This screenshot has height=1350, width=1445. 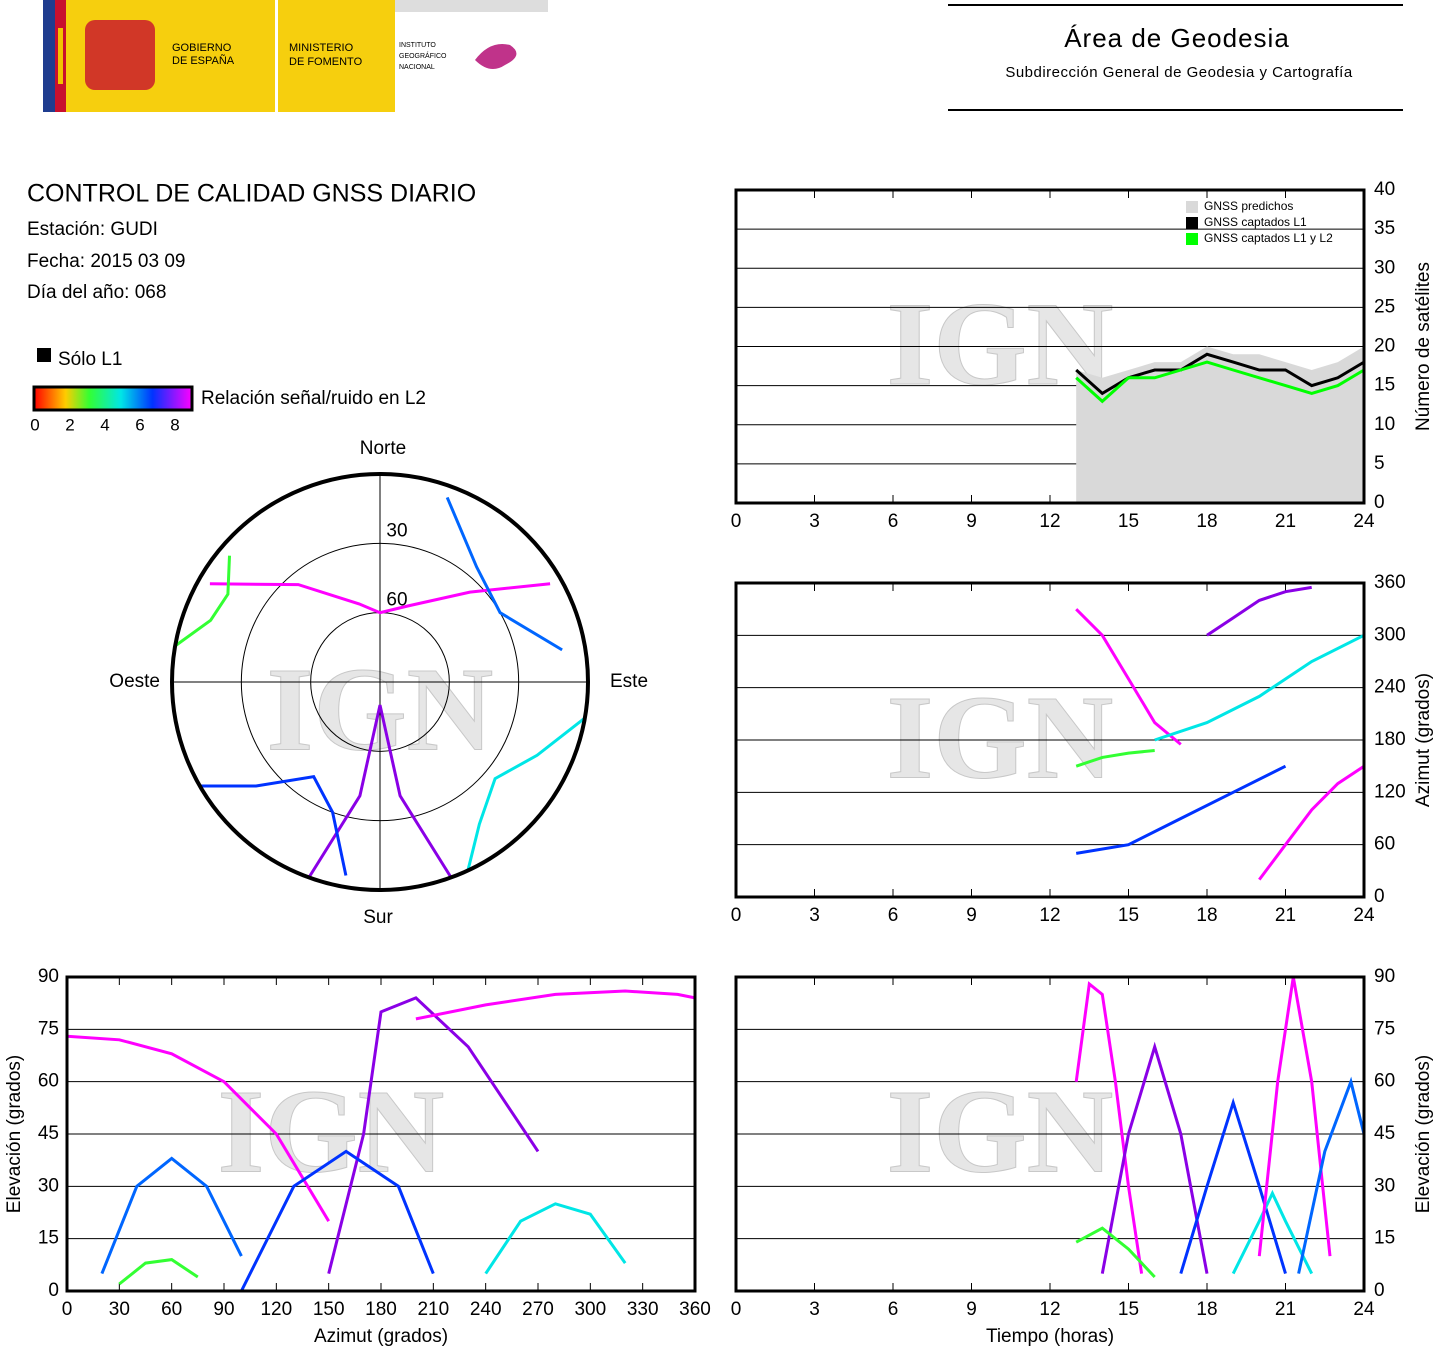 I want to click on x-tick-label: 270, so click(x=538, y=1309).